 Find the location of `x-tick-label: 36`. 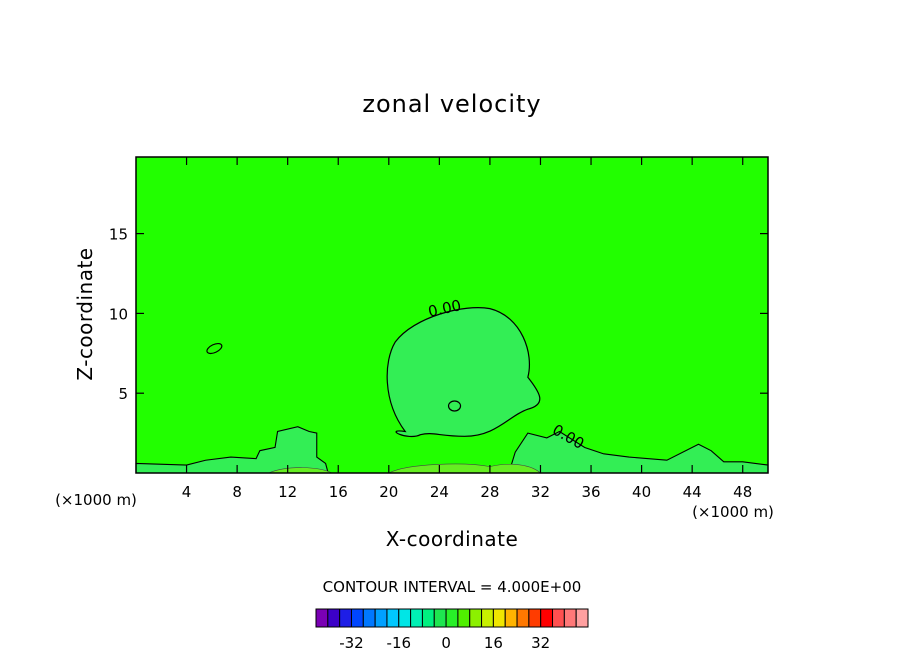

x-tick-label: 36 is located at coordinates (590, 492).